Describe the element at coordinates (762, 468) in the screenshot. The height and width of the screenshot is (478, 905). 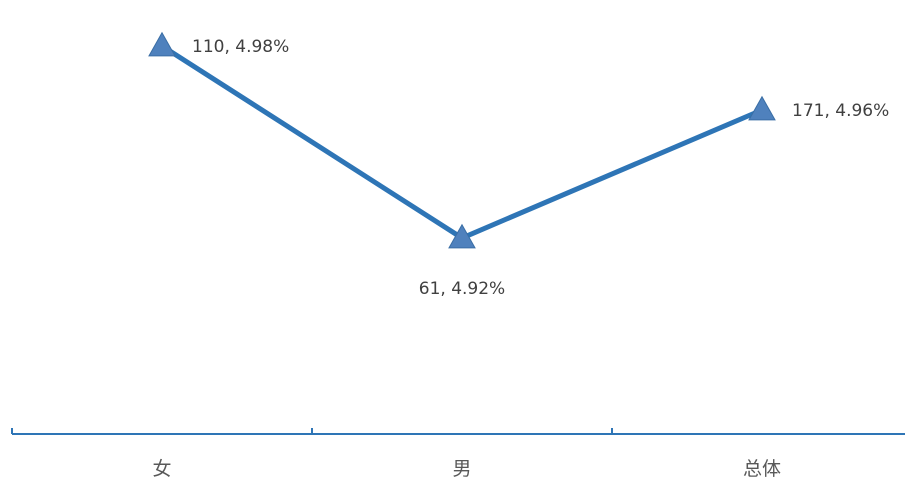
I see `x-tick-label: 总体` at that location.